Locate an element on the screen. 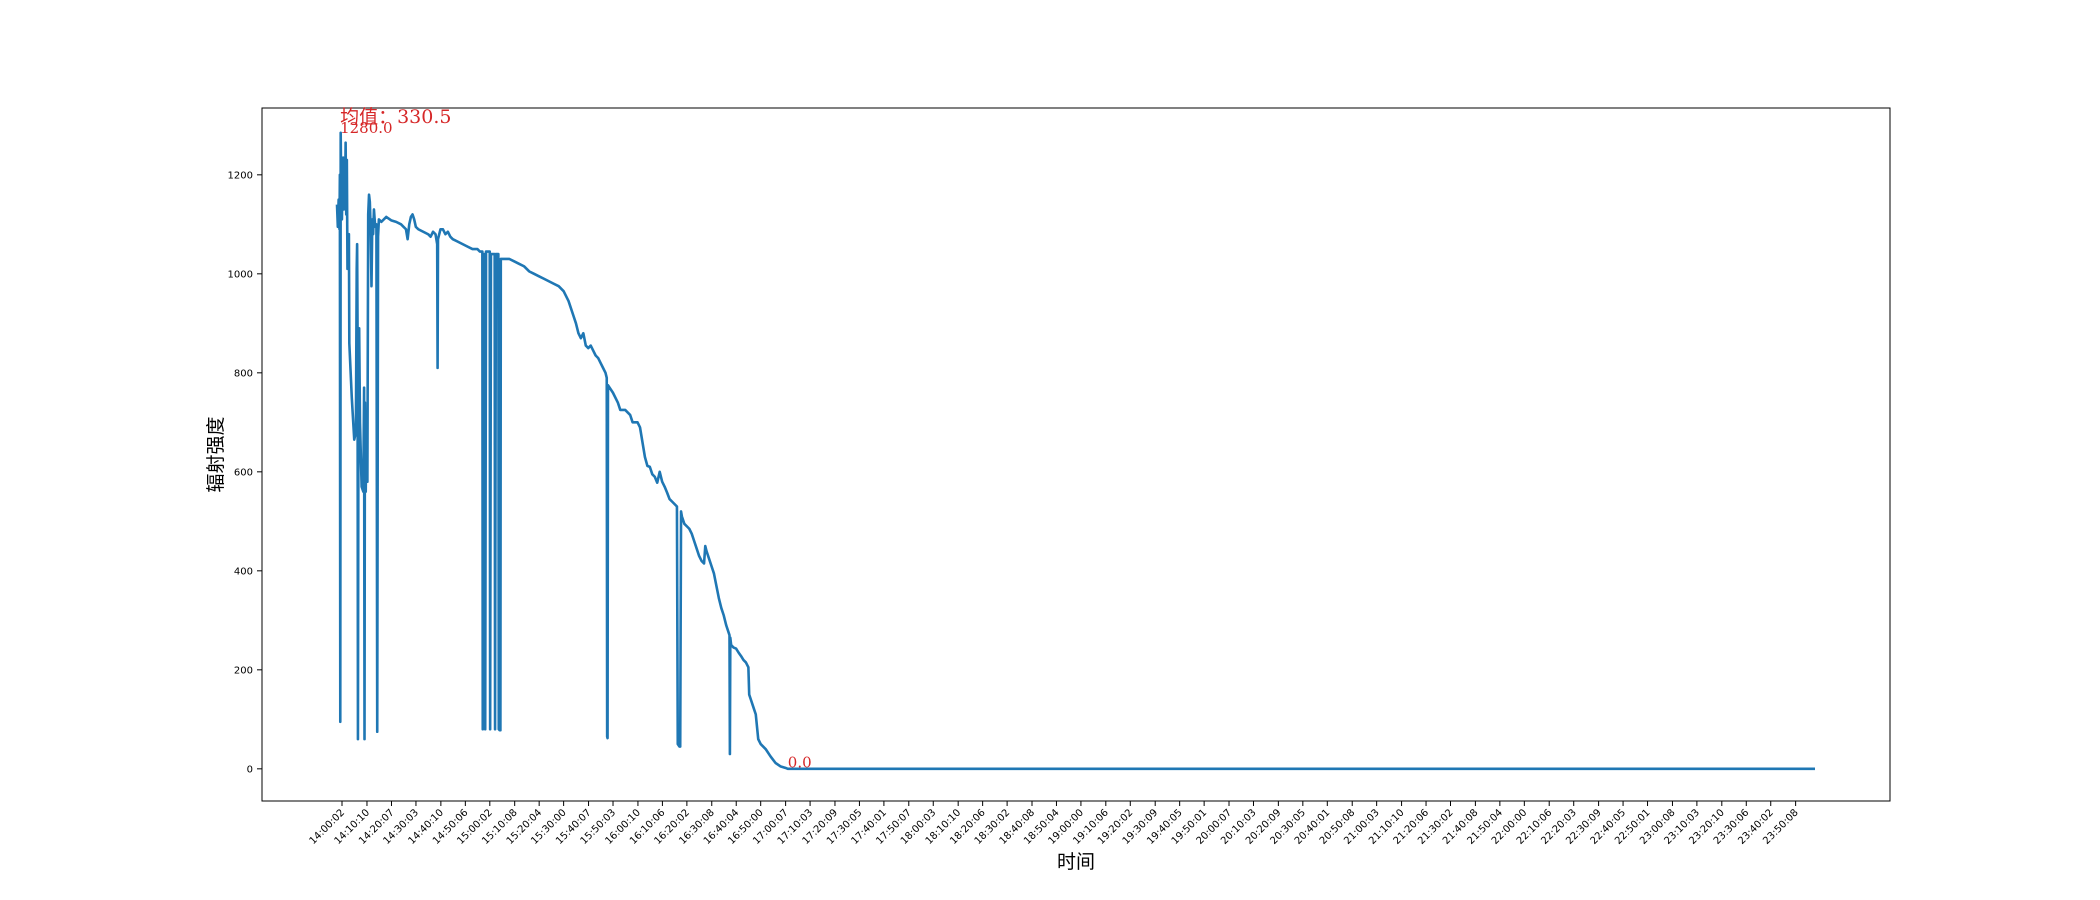  y-axis-label: 辐射强度 is located at coordinates (216, 454).